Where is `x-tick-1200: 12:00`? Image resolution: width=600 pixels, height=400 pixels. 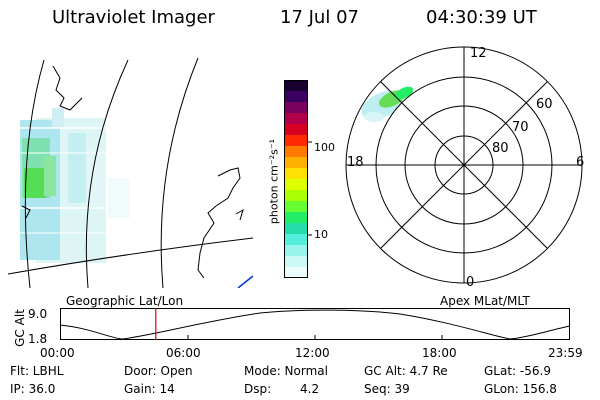
x-tick-1200: 12:00 is located at coordinates (312, 353).